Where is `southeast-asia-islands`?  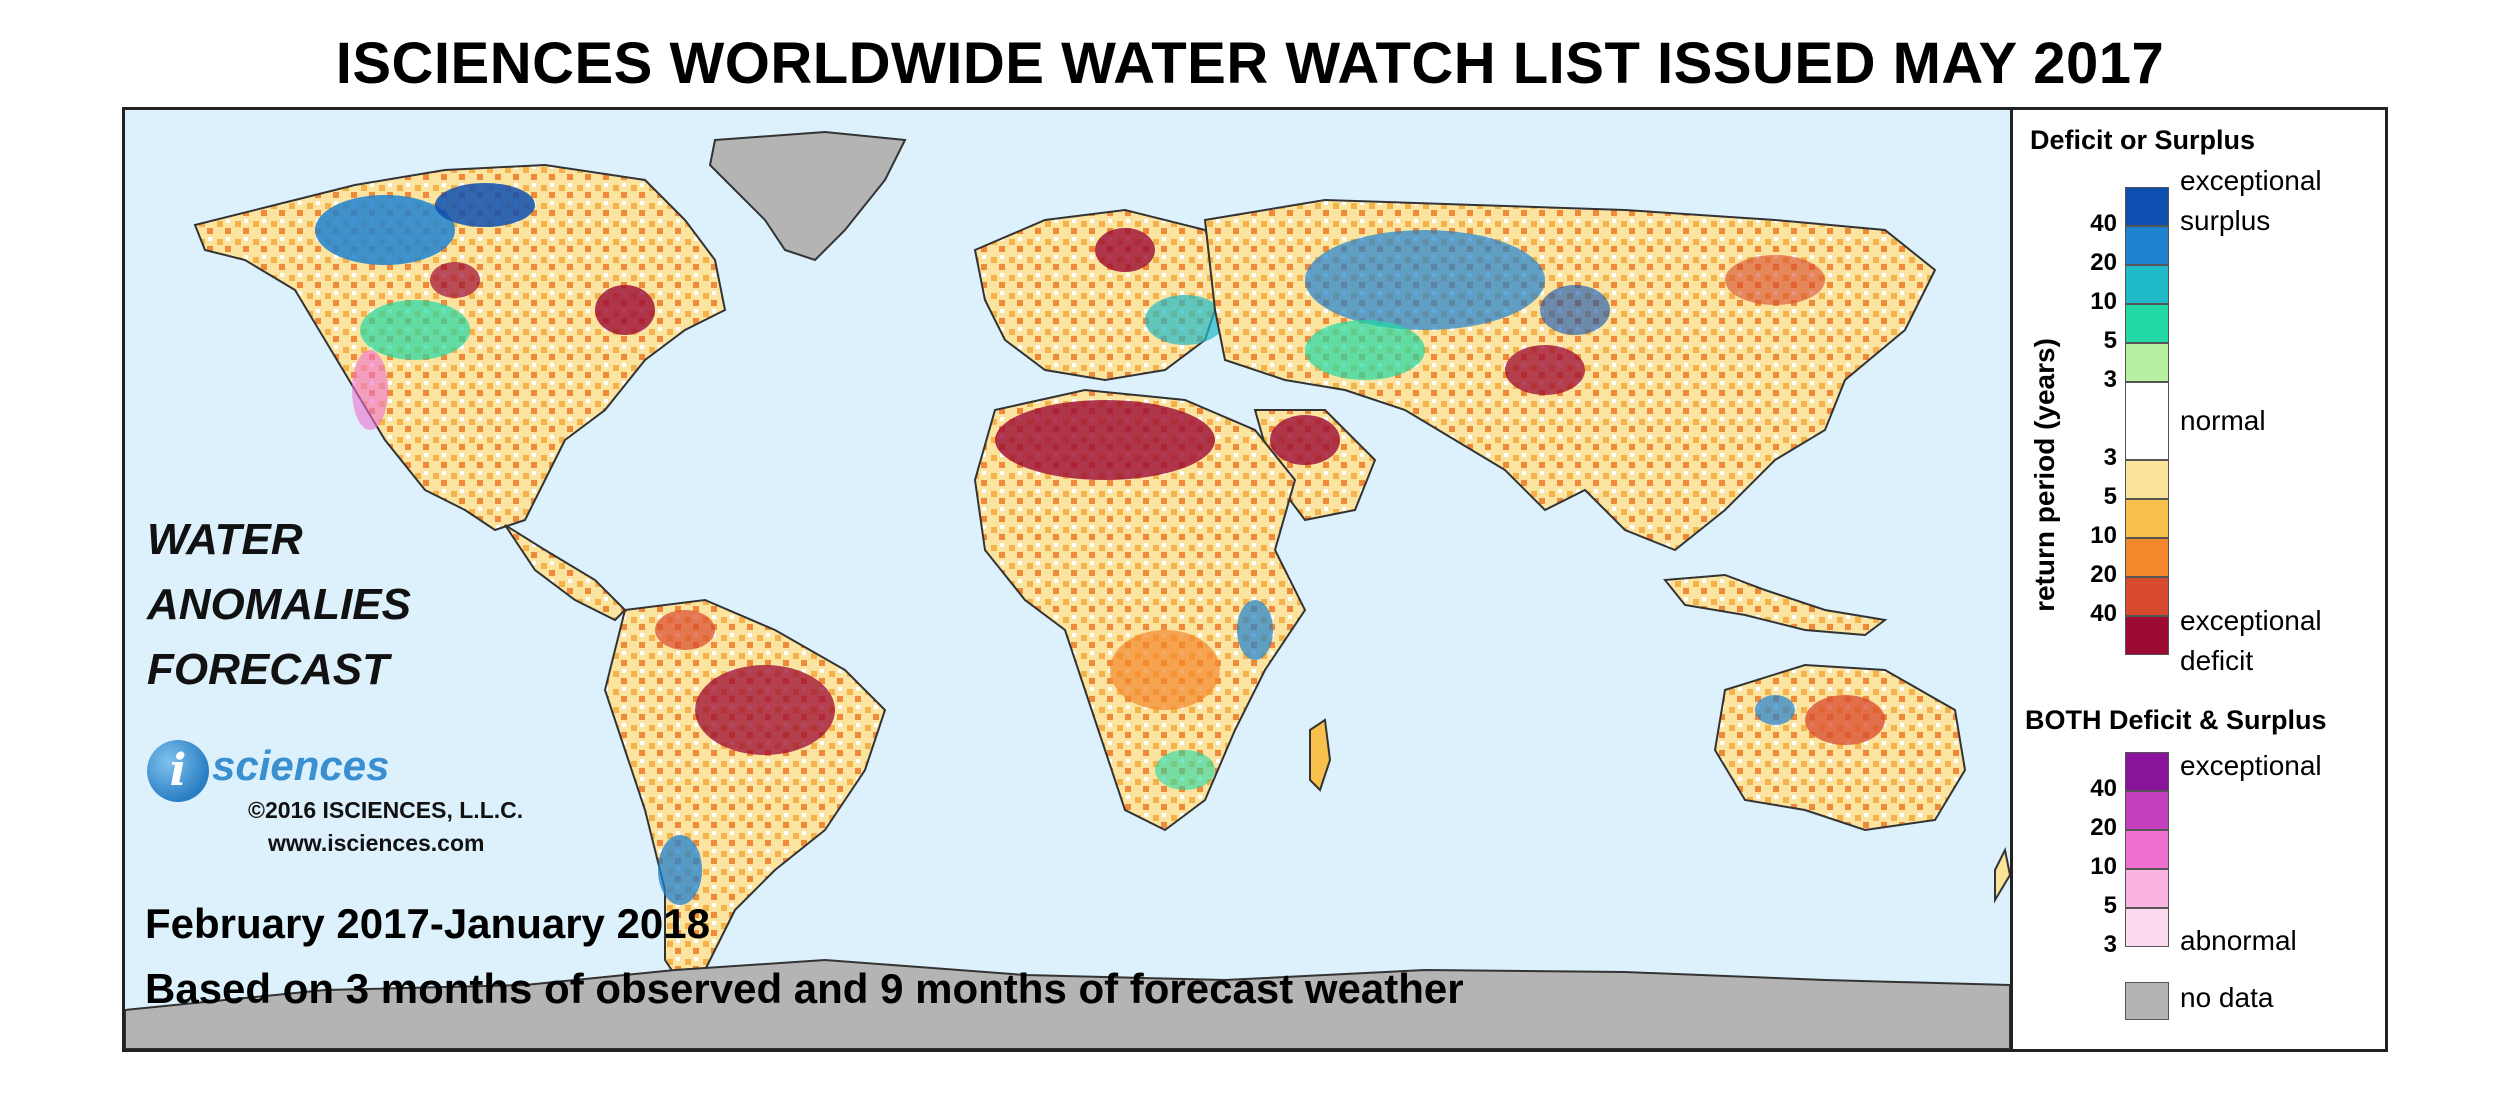
southeast-asia-islands is located at coordinates (1775, 605).